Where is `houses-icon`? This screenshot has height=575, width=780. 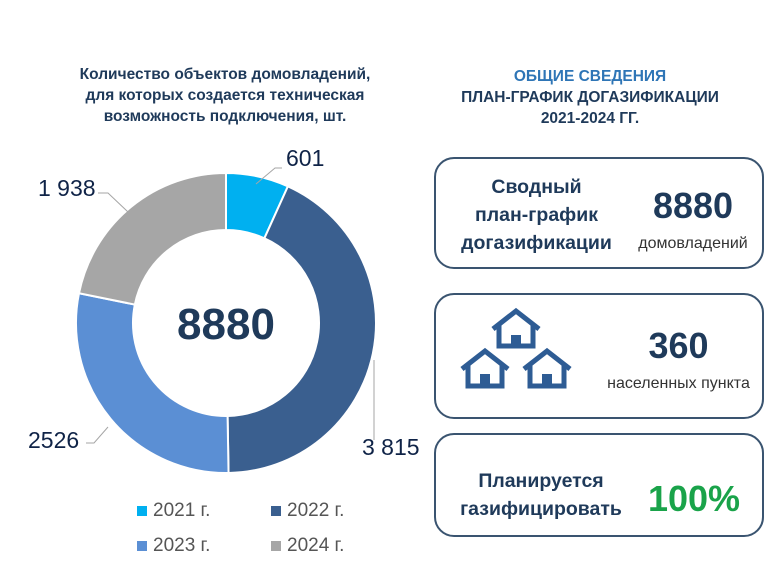 houses-icon is located at coordinates (516, 348).